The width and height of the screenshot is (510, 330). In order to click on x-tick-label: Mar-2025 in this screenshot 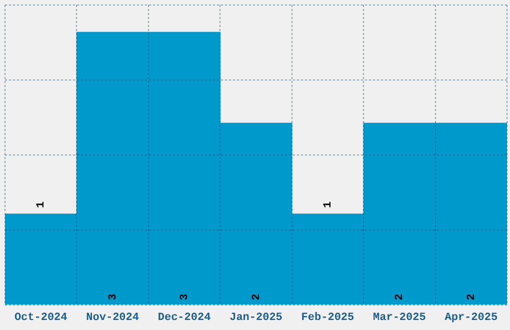, I will do `click(399, 318)`.